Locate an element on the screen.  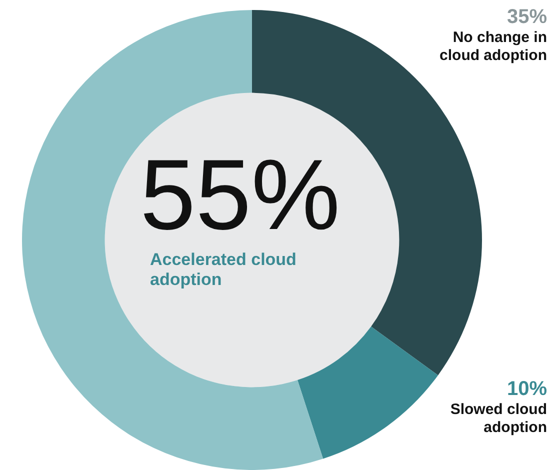
data-label: 55% is located at coordinates (241, 195).